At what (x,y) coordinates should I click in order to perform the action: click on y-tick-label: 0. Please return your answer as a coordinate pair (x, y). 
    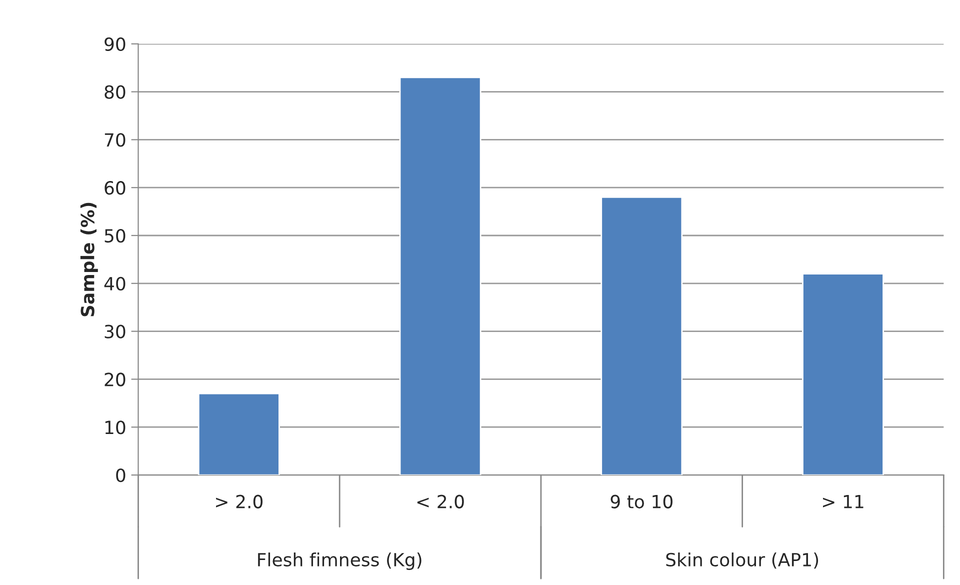
    Looking at the image, I should click on (121, 475).